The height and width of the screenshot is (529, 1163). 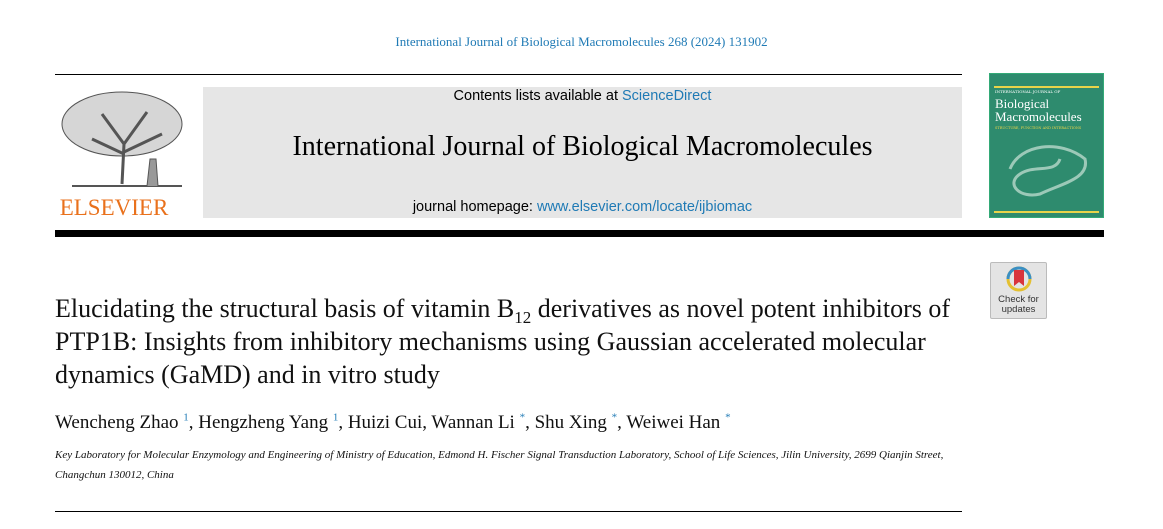 I want to click on header-rule, so click(x=579, y=233).